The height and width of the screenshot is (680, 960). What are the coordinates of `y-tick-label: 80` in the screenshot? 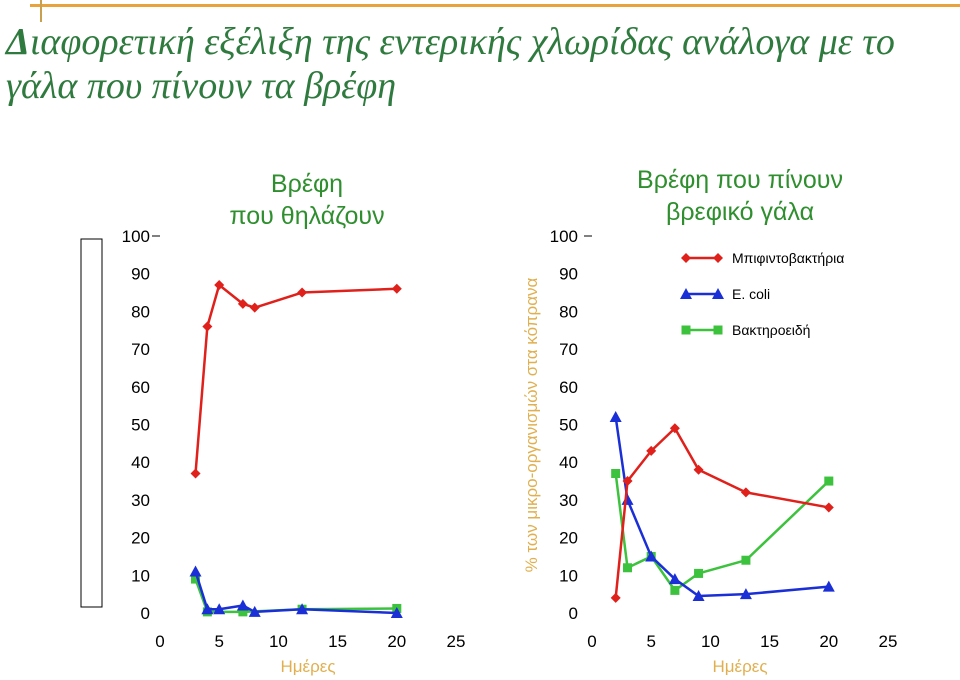 It's located at (568, 311).